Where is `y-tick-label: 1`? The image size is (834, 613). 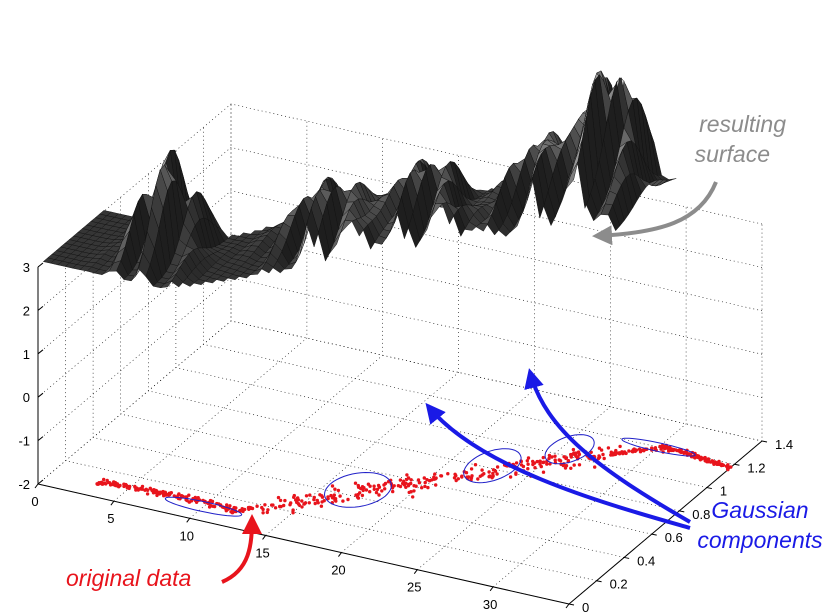 y-tick-label: 1 is located at coordinates (723, 491).